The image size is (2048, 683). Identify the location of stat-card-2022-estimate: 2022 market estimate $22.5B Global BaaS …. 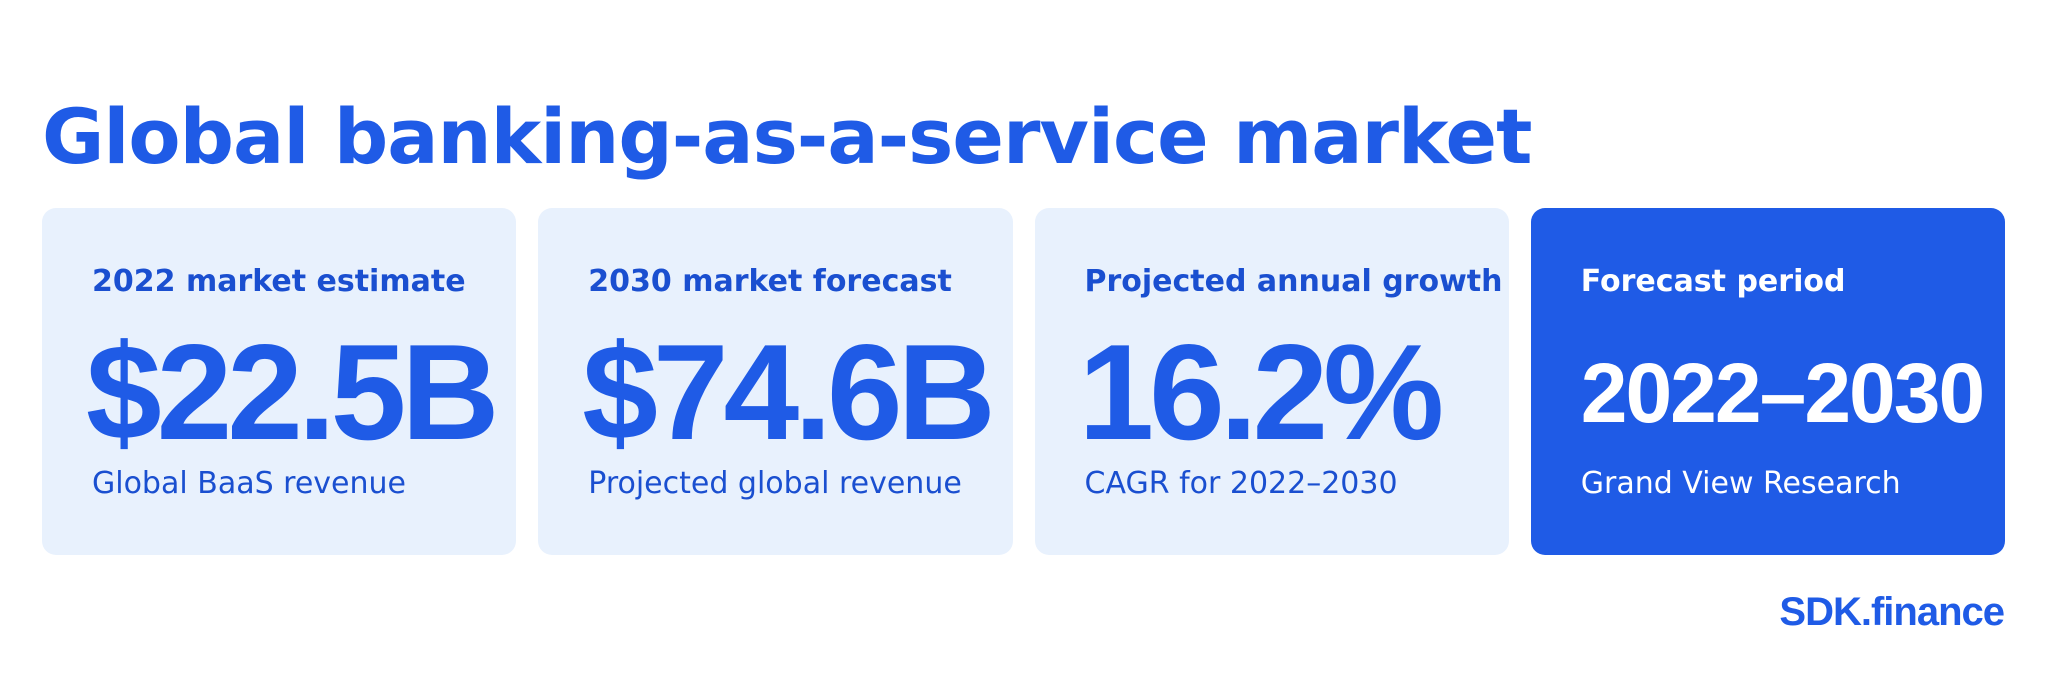
(279, 381).